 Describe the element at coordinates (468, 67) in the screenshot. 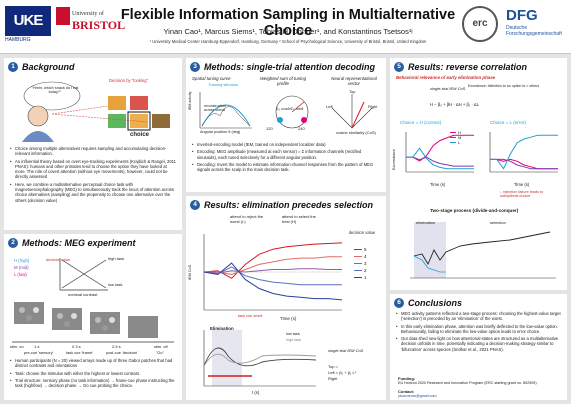

I see `section-title: Results: reverse correlation` at that location.